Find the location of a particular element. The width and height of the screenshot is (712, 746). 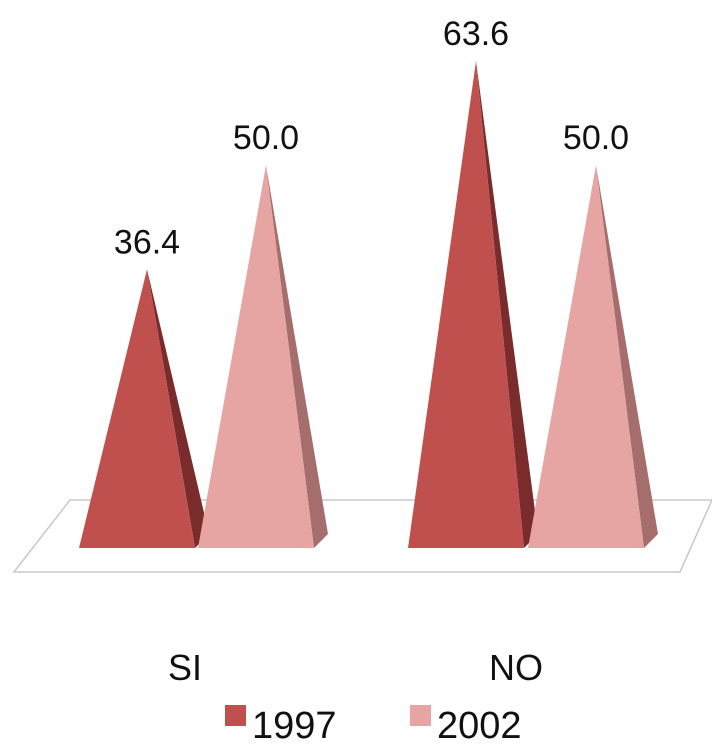

legend-swatch-2002 is located at coordinates (420, 715).